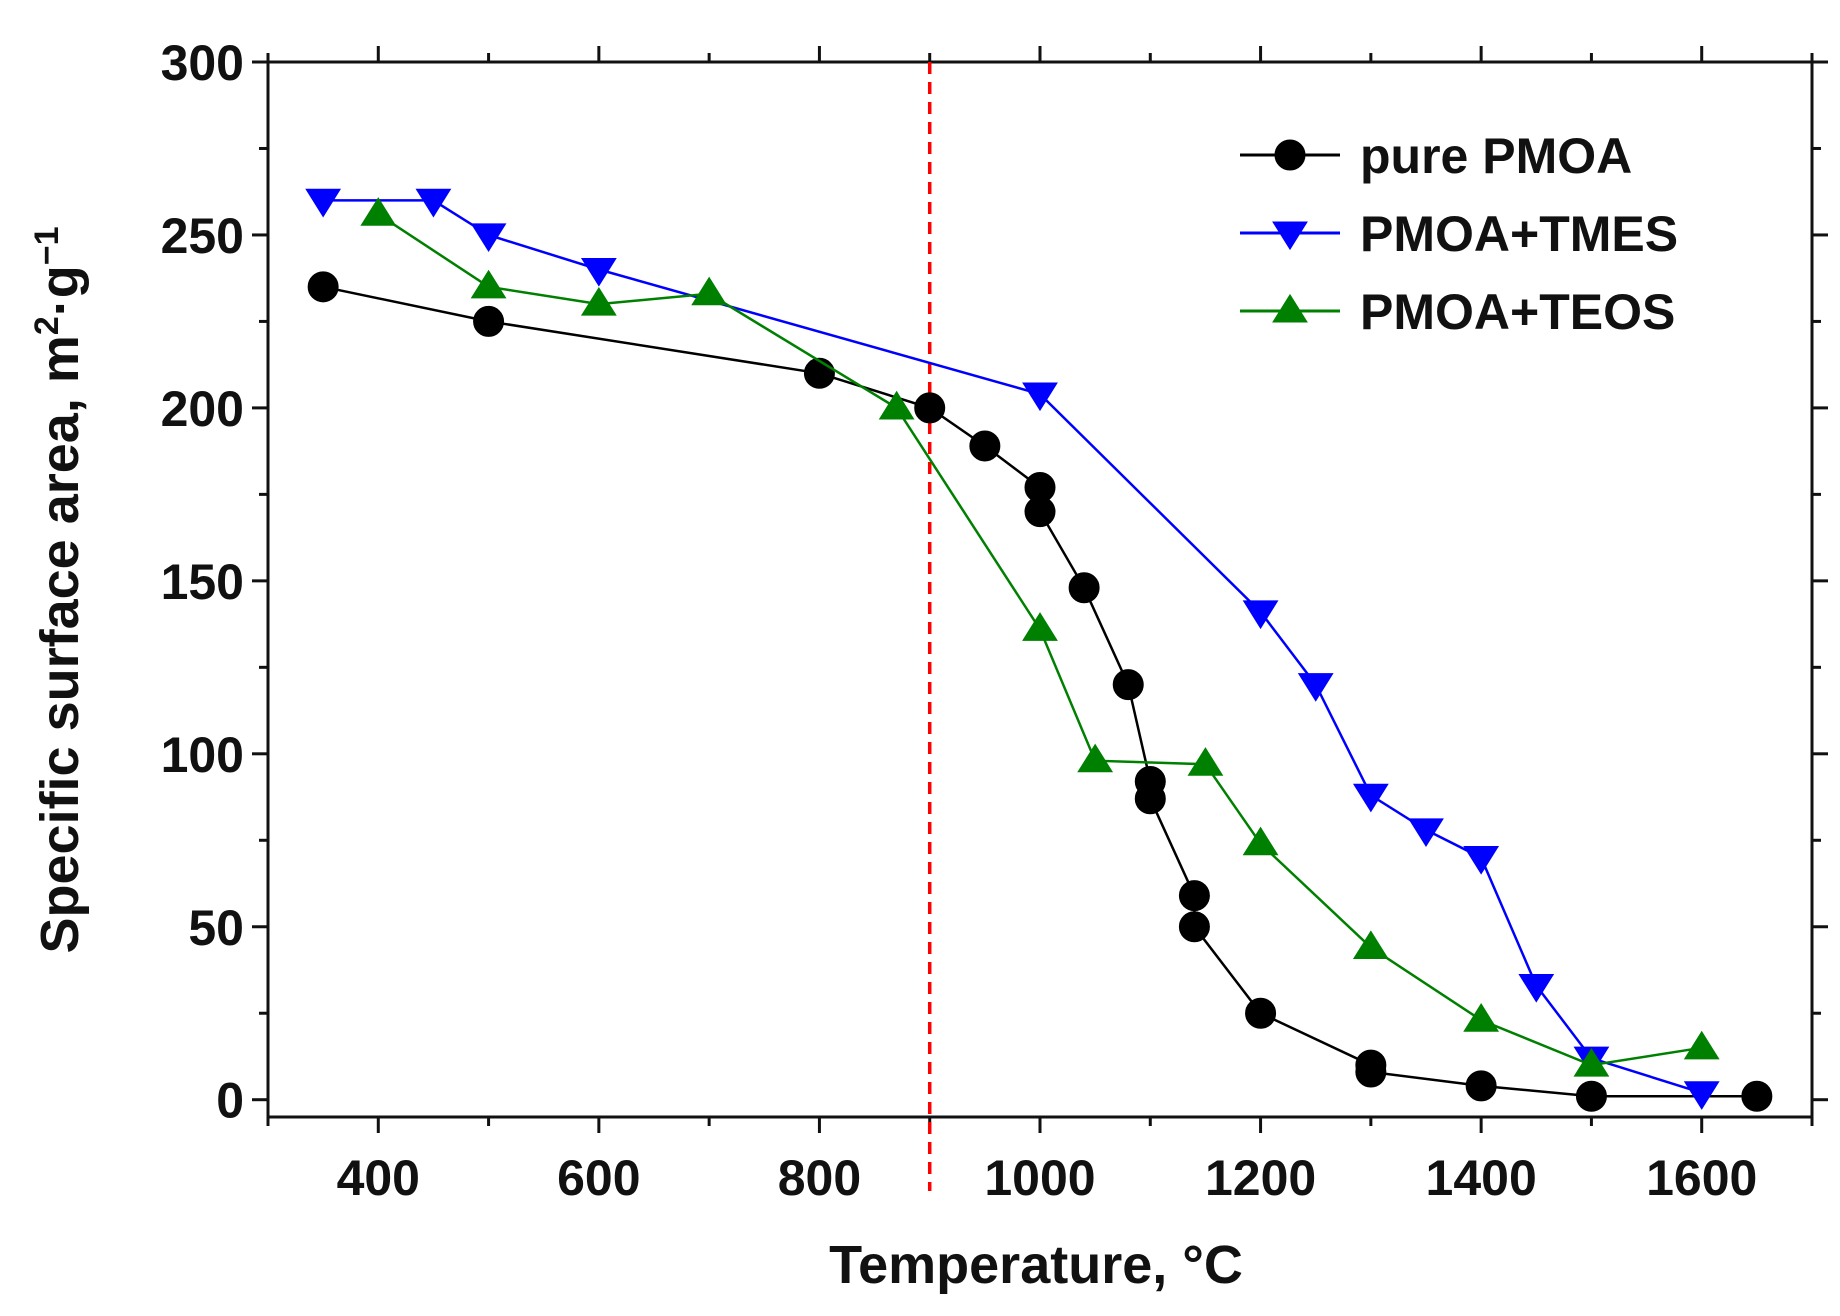 The width and height of the screenshot is (1840, 1316). What do you see at coordinates (47, 246) in the screenshot?
I see `y-axis-title-sup2: −1` at bounding box center [47, 246].